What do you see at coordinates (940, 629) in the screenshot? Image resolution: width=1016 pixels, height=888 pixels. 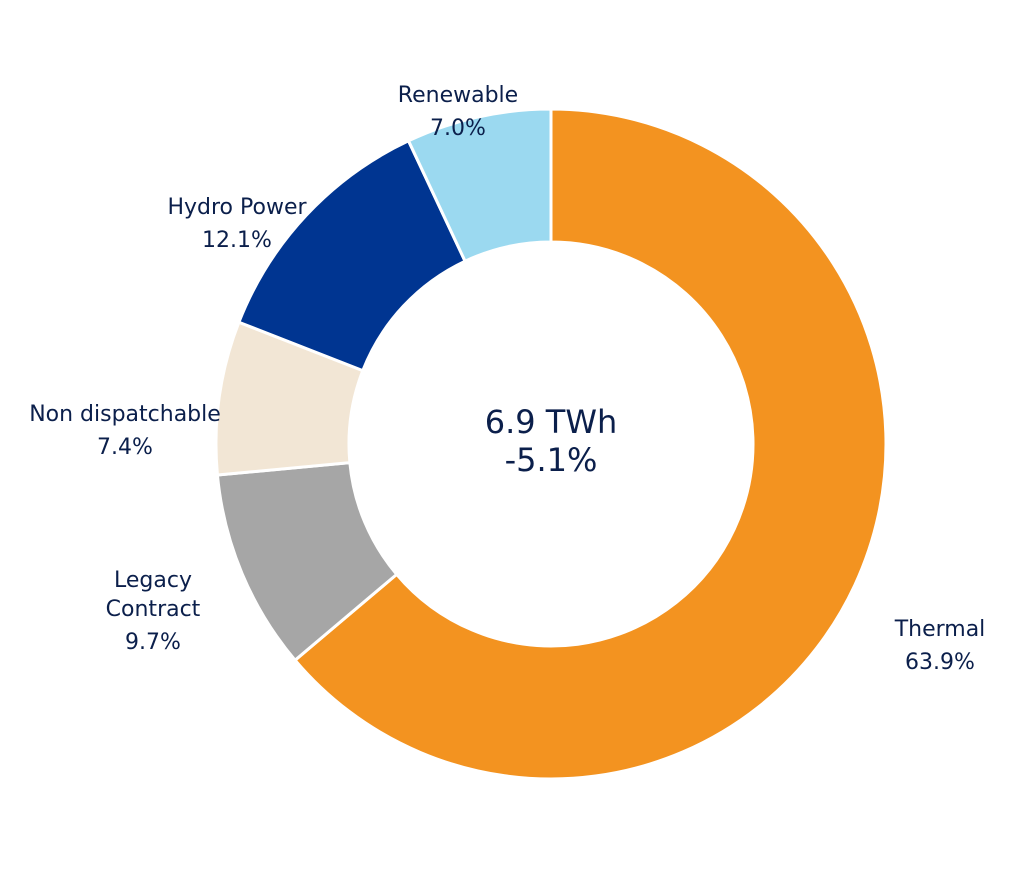 I see `label-thermal-name: Thermal` at bounding box center [940, 629].